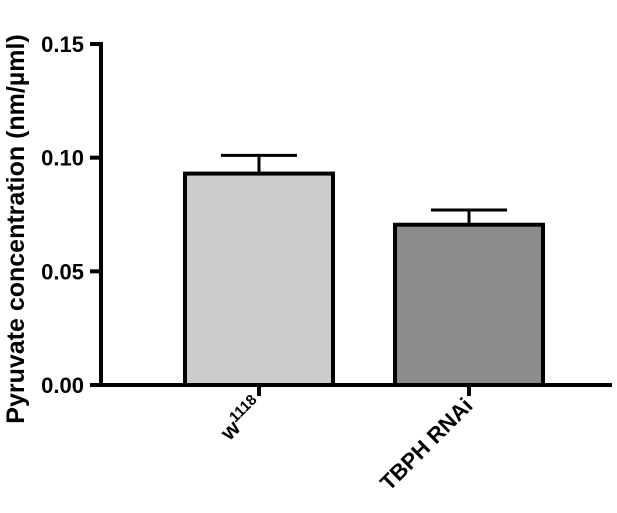  Describe the element at coordinates (355, 389) in the screenshot. I see `x-axis` at that location.